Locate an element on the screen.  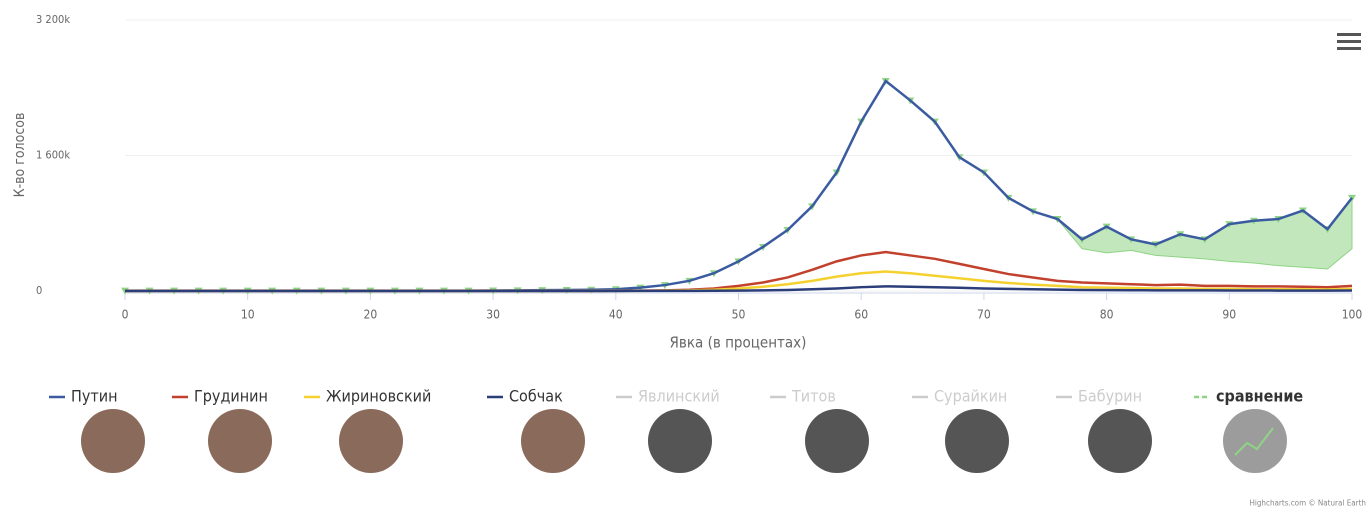
x-tick-label: 70 is located at coordinates (984, 315).